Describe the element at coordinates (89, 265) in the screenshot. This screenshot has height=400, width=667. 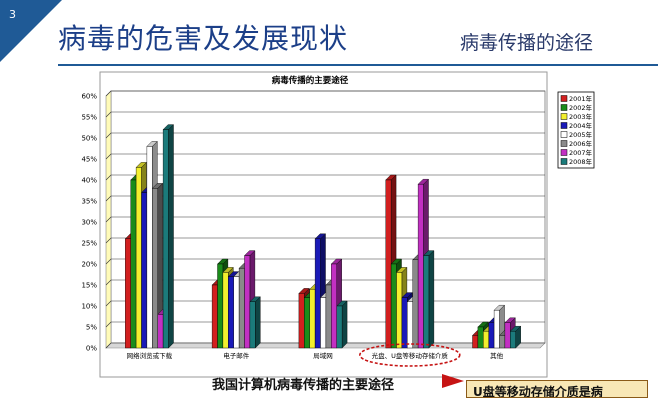
I see `y-tick-label: 20%` at that location.